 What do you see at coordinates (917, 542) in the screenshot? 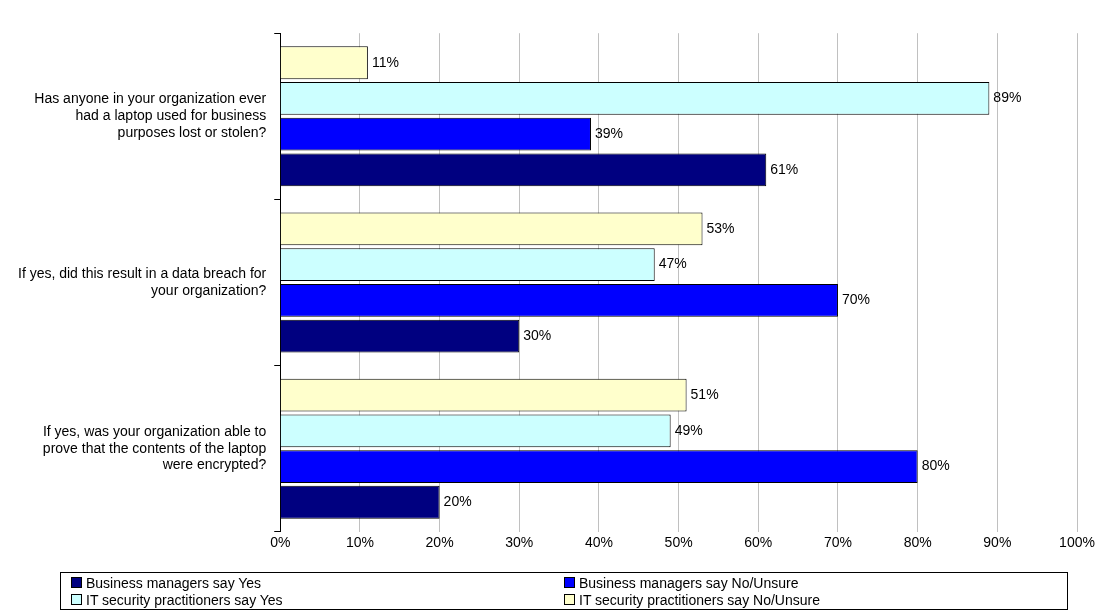
I see `x-tick-label: 80%` at bounding box center [917, 542].